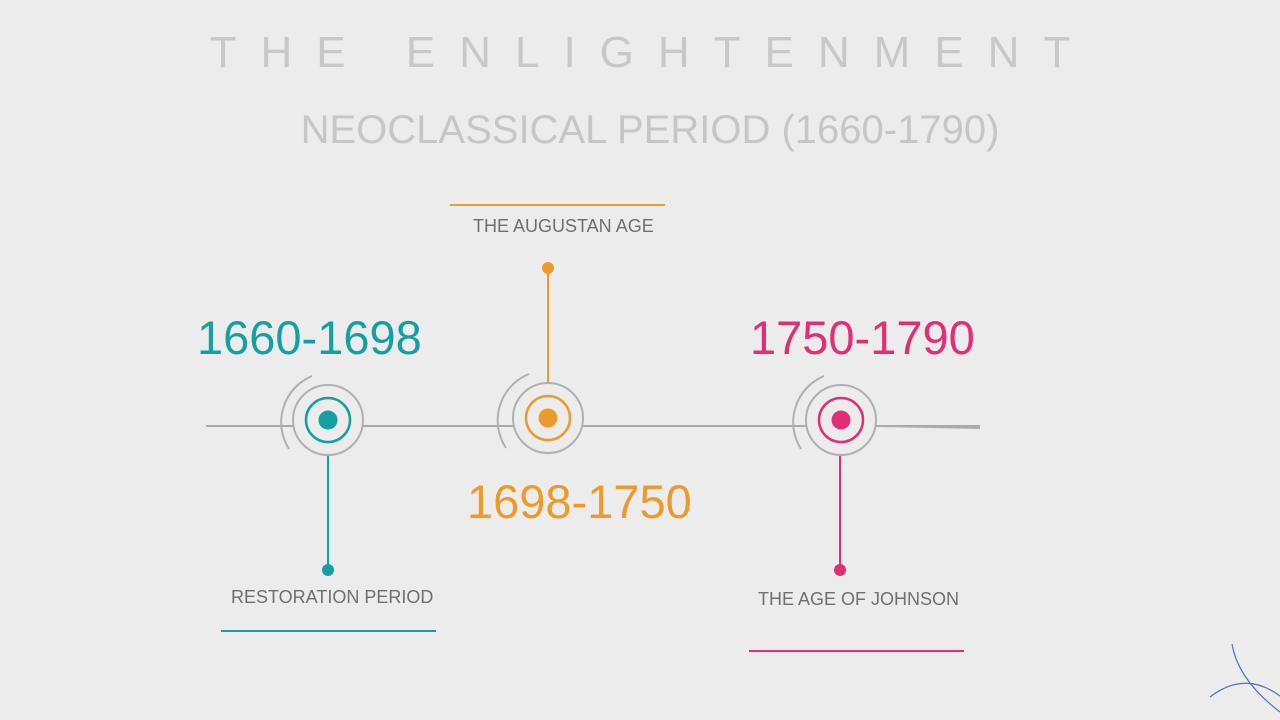 Image resolution: width=1280 pixels, height=720 pixels. I want to click on period-years-augustan: 1698-1750, so click(579, 501).